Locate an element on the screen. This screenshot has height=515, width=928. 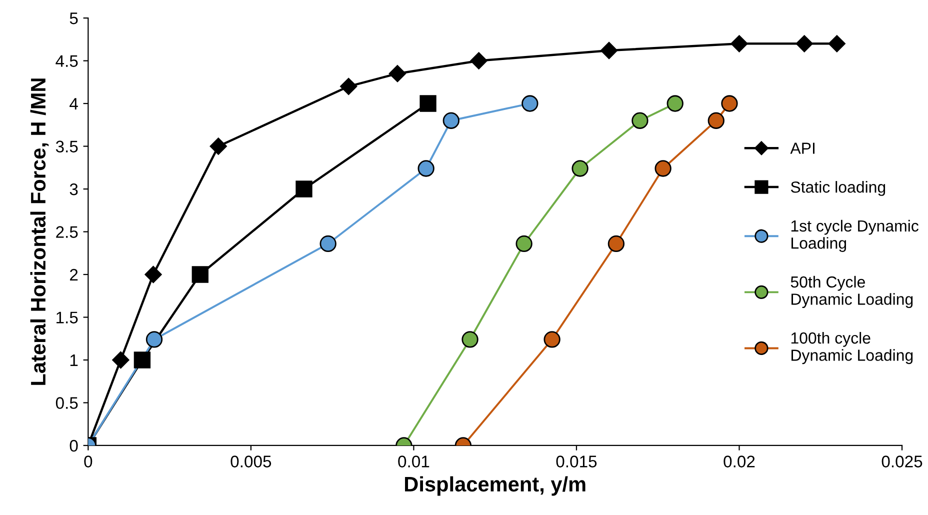
x-tick-label: 0.025 is located at coordinates (902, 462).